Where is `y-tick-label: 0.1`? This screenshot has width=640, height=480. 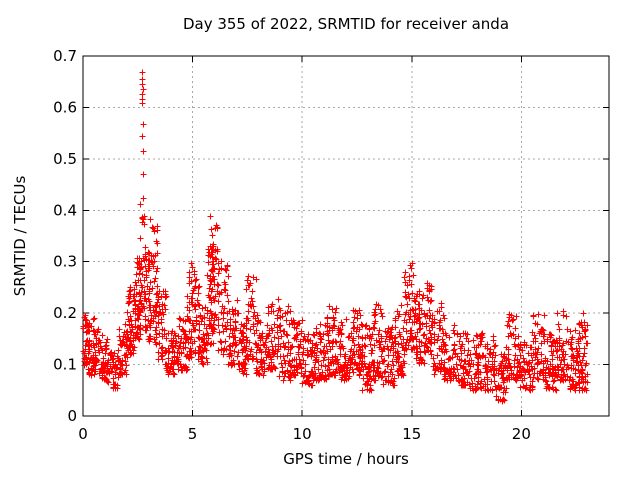 y-tick-label: 0.1 is located at coordinates (65, 365).